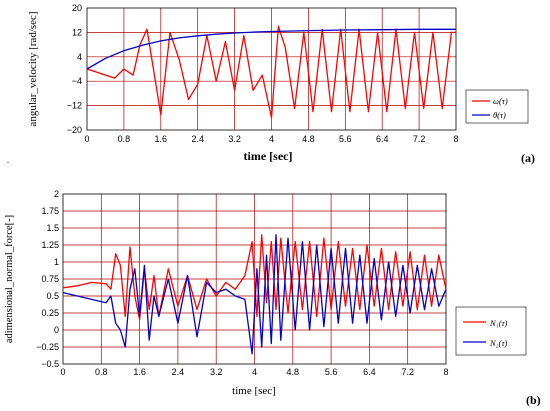 Image resolution: width=550 pixels, height=411 pixels. What do you see at coordinates (56, 262) in the screenshot?
I see `y-tick-label: 1` at bounding box center [56, 262].